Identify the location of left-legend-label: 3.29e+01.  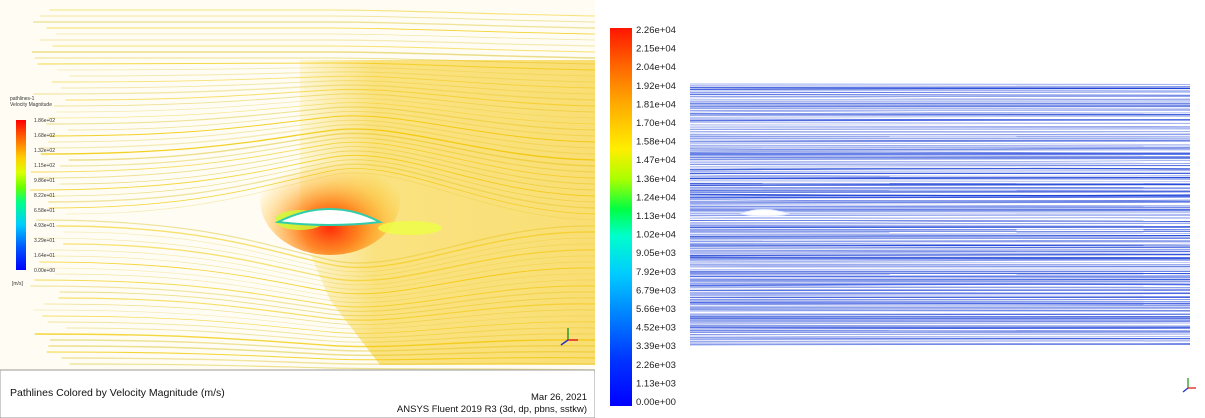
(44, 241).